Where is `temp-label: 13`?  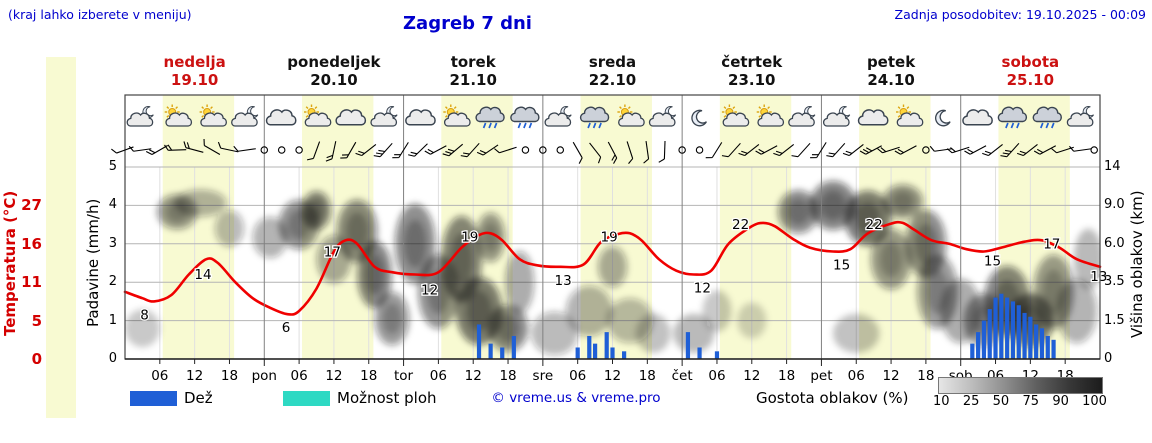 temp-label: 13 is located at coordinates (1098, 277).